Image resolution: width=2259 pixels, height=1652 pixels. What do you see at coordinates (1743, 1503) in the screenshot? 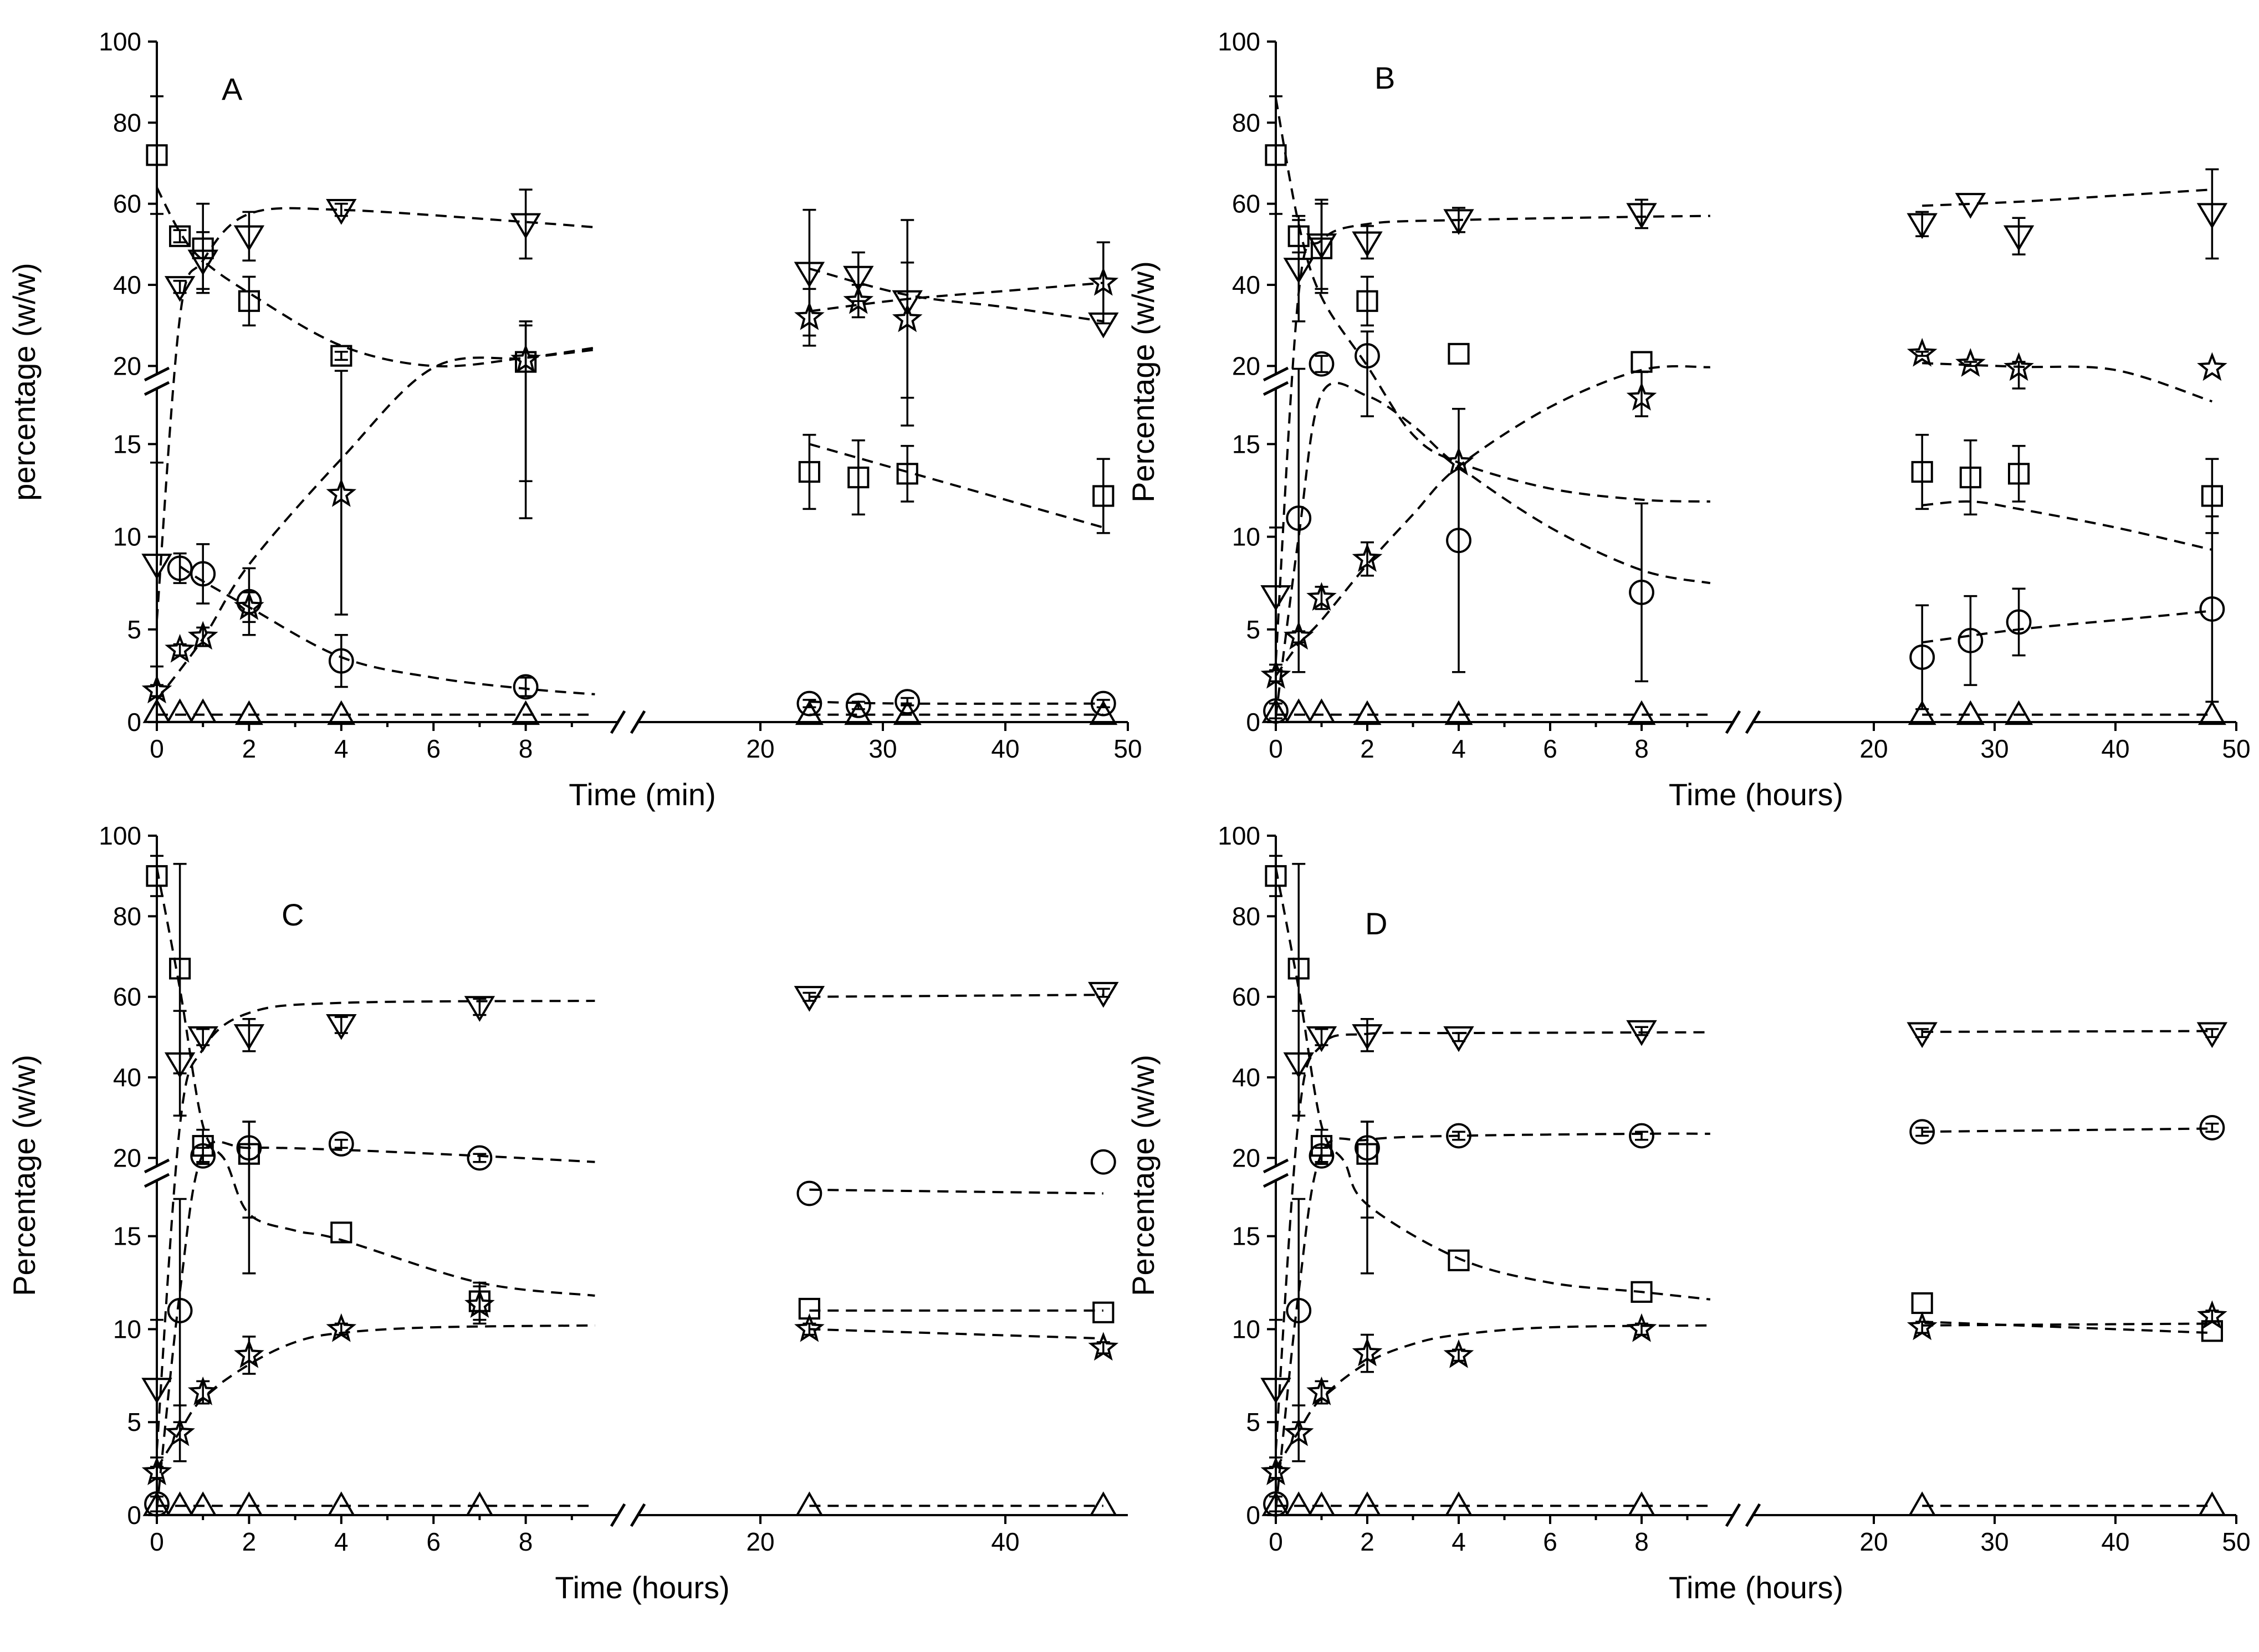
I see `series-triangle-up` at bounding box center [1743, 1503].